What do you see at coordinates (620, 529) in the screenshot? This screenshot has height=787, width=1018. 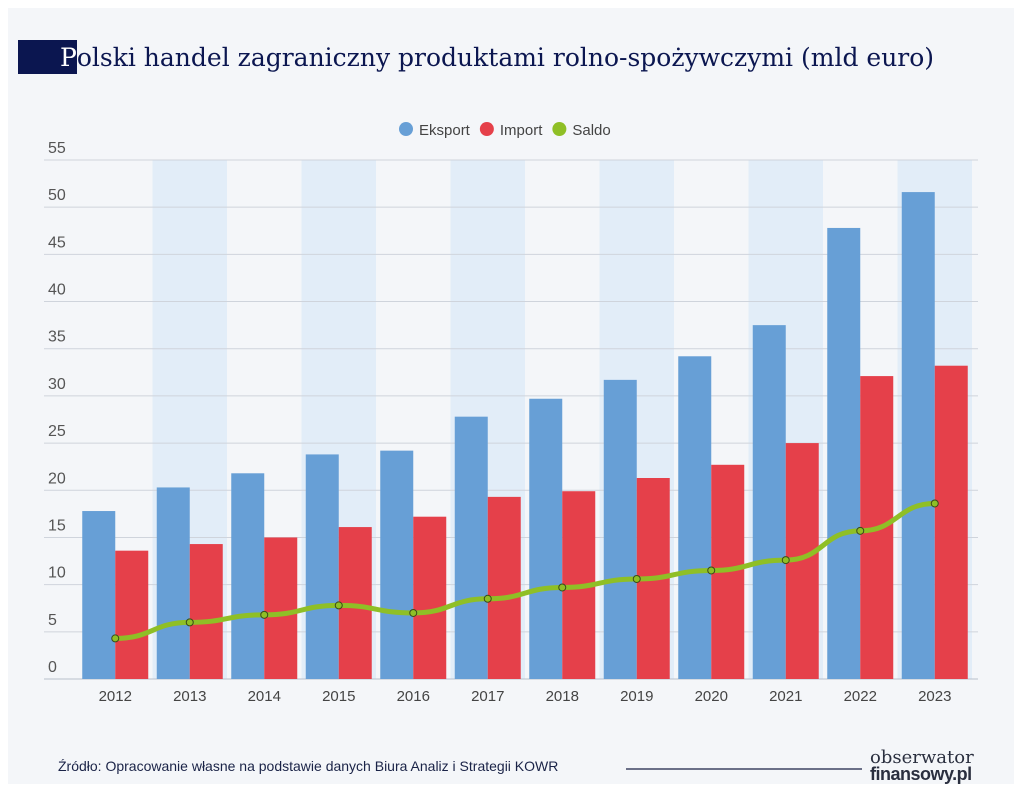 I see `bar-eksport-2019` at bounding box center [620, 529].